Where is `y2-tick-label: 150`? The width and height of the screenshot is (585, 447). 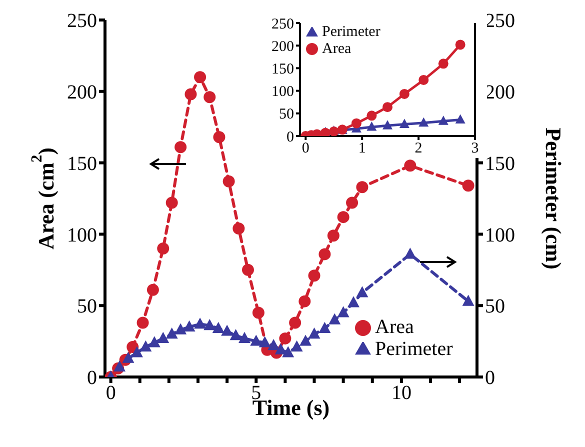 y2-tick-label: 150 is located at coordinates (500, 163).